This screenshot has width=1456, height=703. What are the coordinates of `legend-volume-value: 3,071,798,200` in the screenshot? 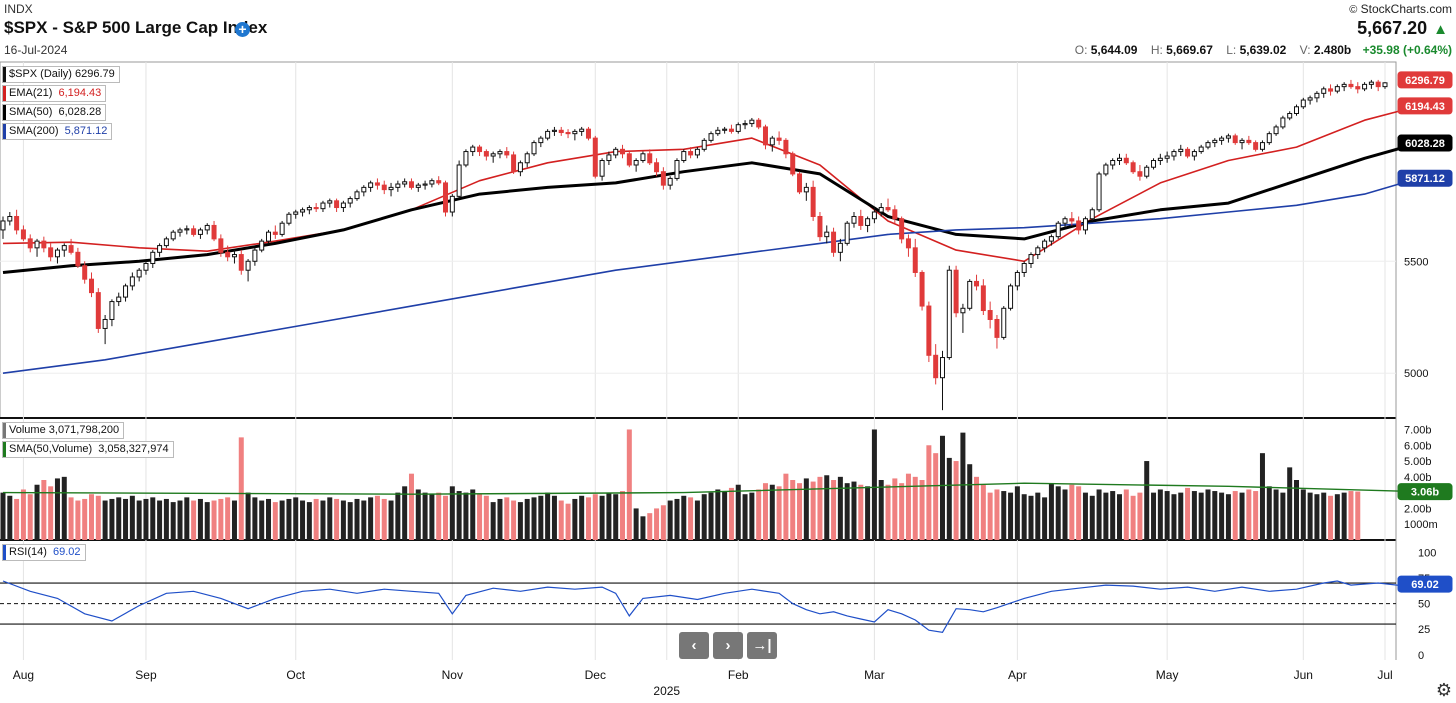 It's located at (84, 430).